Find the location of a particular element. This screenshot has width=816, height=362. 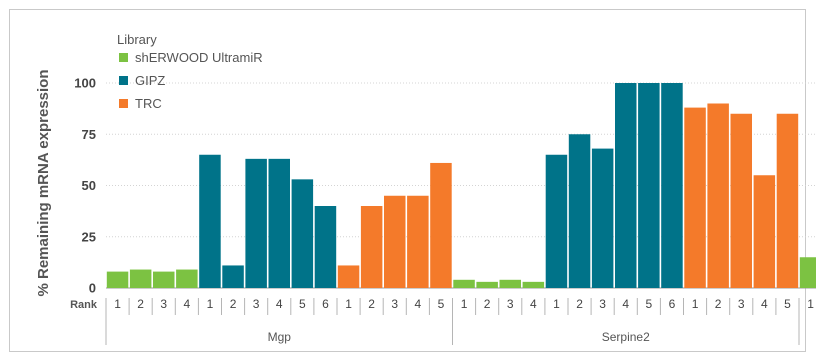

legend-label-gipz: GIPZ is located at coordinates (150, 80).